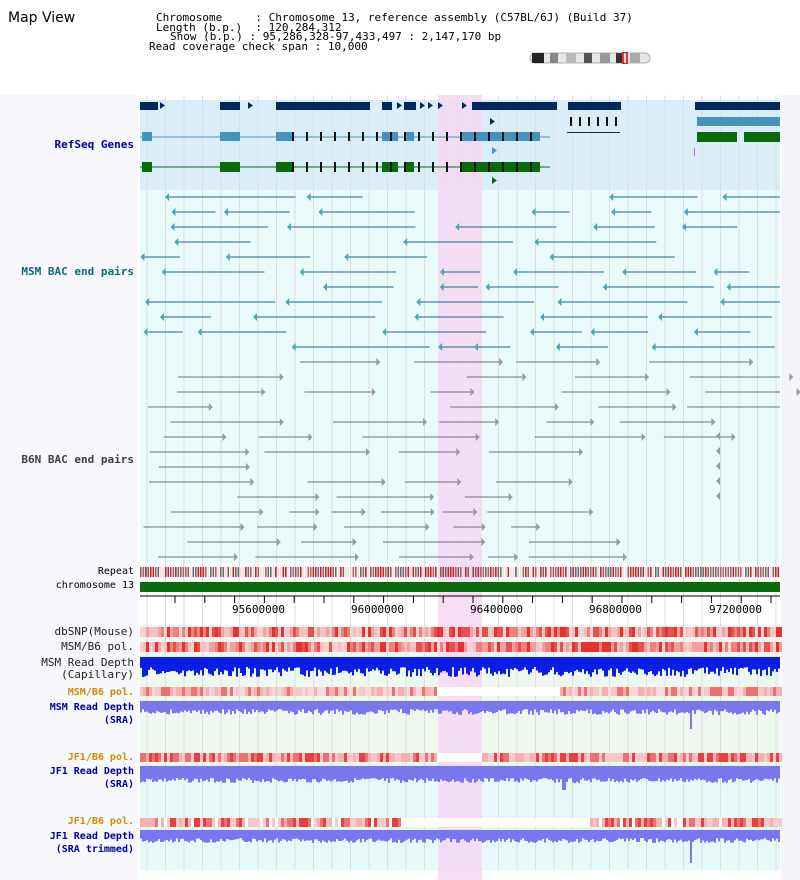 The image size is (800, 880). Describe the element at coordinates (100, 821) in the screenshot. I see `jf1-b6-pol-trimmed-label: JF1/B6 pol.` at that location.